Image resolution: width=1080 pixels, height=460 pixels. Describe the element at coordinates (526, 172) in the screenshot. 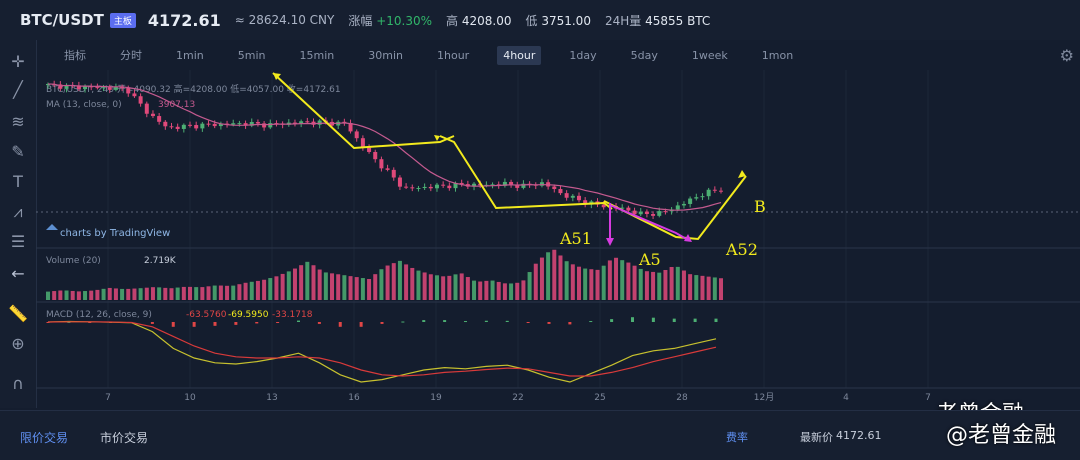

I see `annotation-leg2` at that location.